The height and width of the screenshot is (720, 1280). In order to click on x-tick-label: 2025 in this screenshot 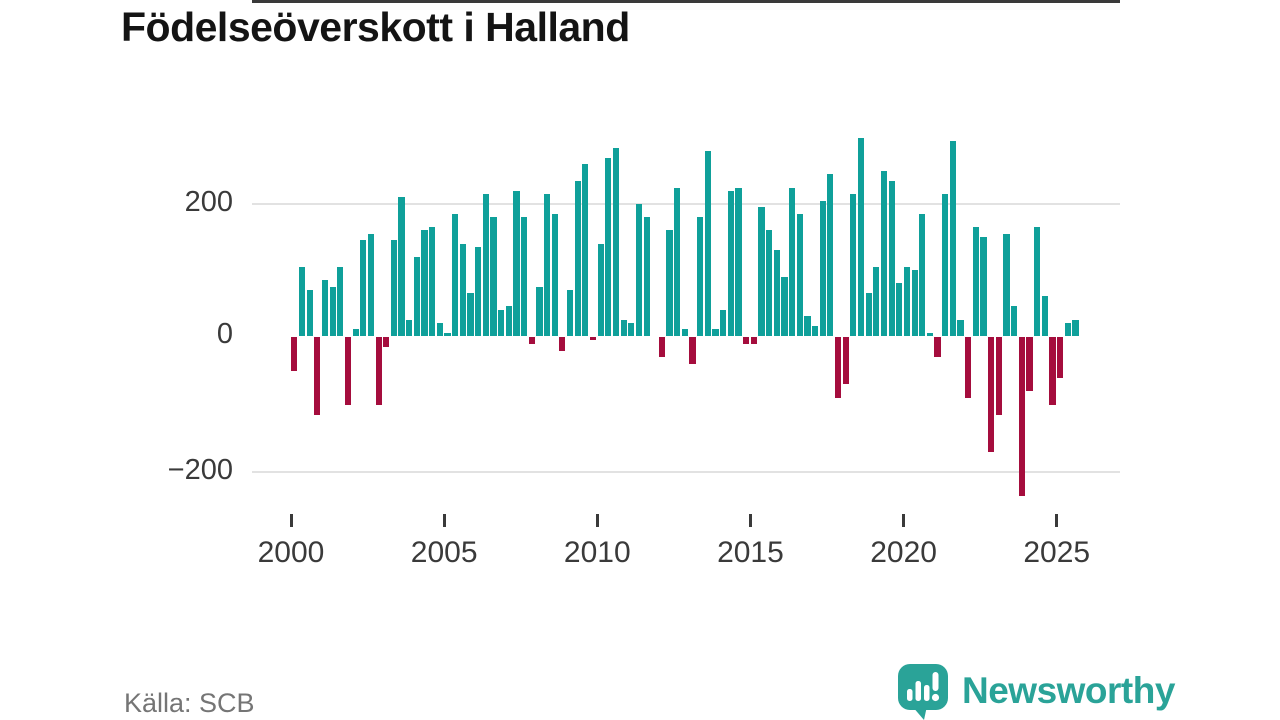, I will do `click(1057, 552)`.